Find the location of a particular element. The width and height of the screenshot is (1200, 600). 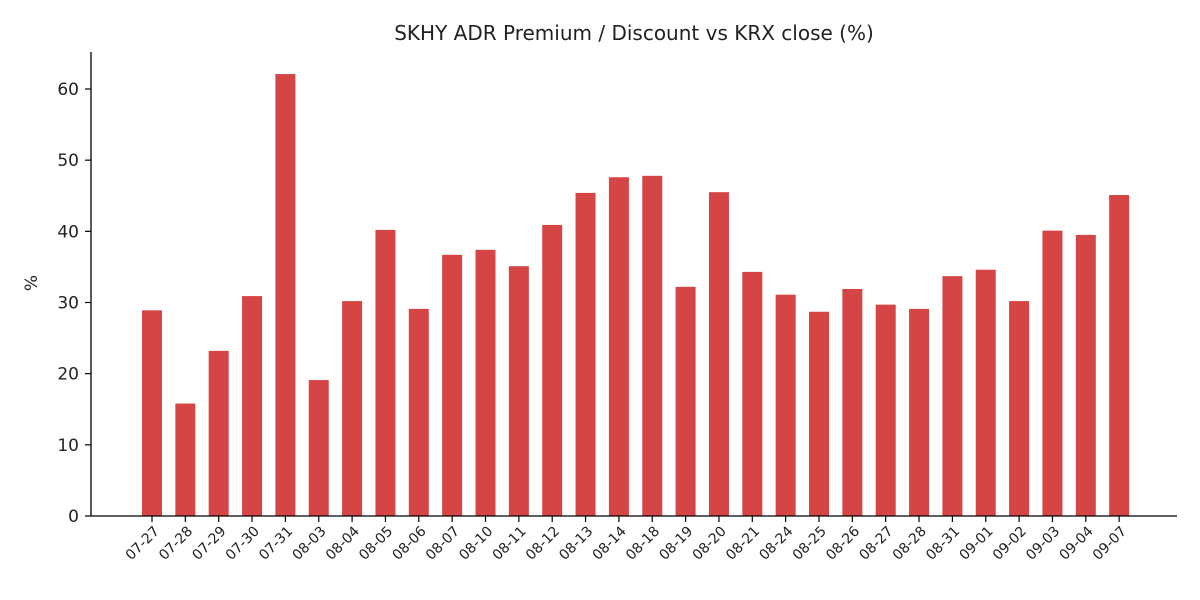

y-tick-label: 50 is located at coordinates (68, 161).